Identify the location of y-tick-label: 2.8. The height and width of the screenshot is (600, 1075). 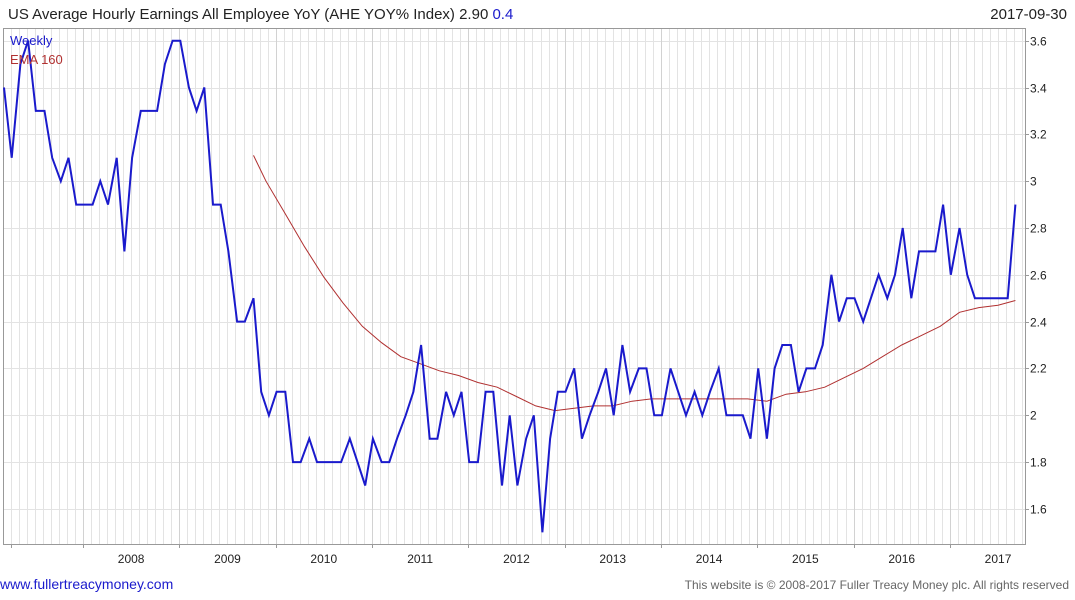
(1038, 229).